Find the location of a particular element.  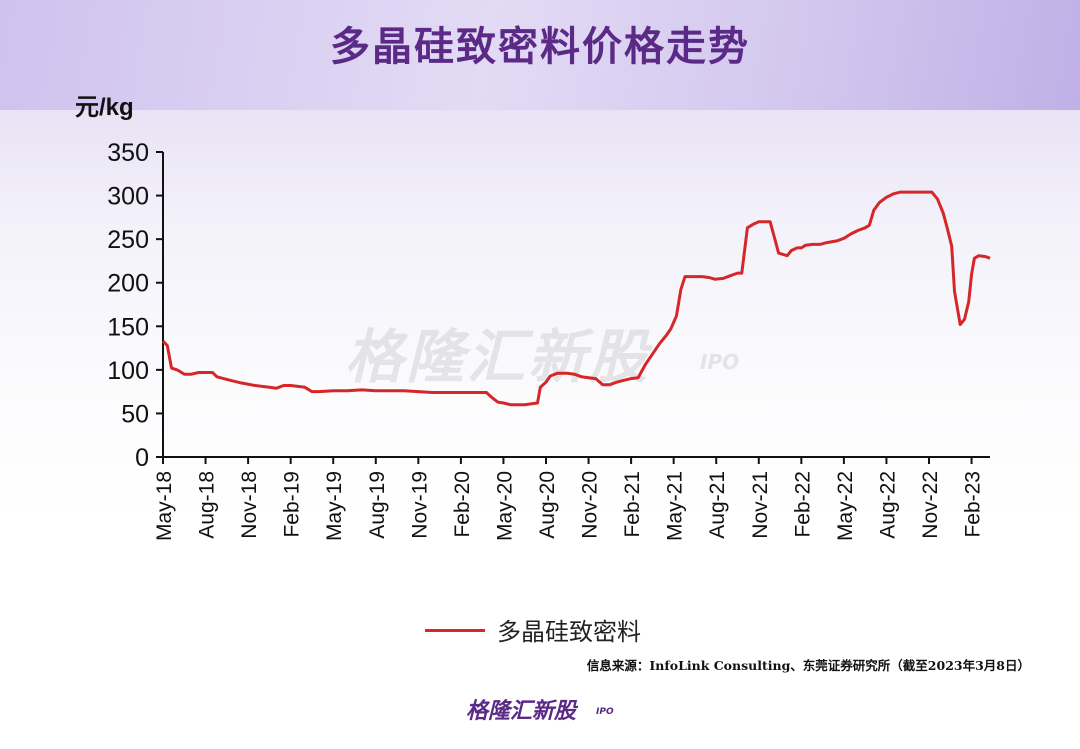

header-band is located at coordinates (540, 55).